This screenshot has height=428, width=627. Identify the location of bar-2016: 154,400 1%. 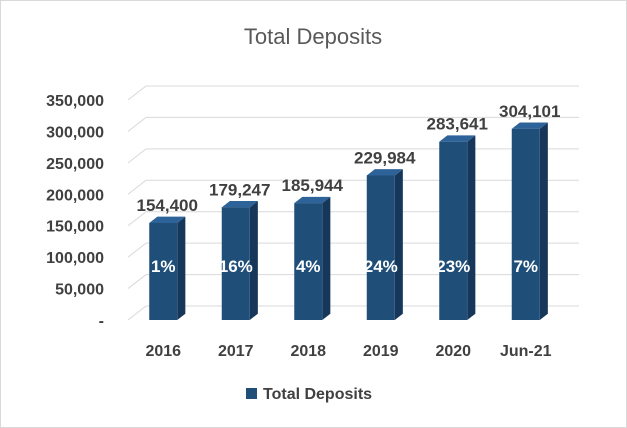
(167, 258).